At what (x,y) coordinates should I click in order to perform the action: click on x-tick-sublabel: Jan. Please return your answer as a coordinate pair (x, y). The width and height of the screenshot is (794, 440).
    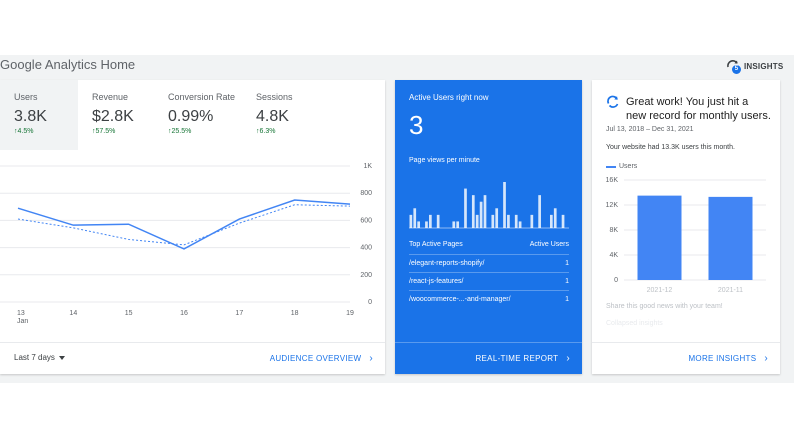
    Looking at the image, I should click on (22, 321).